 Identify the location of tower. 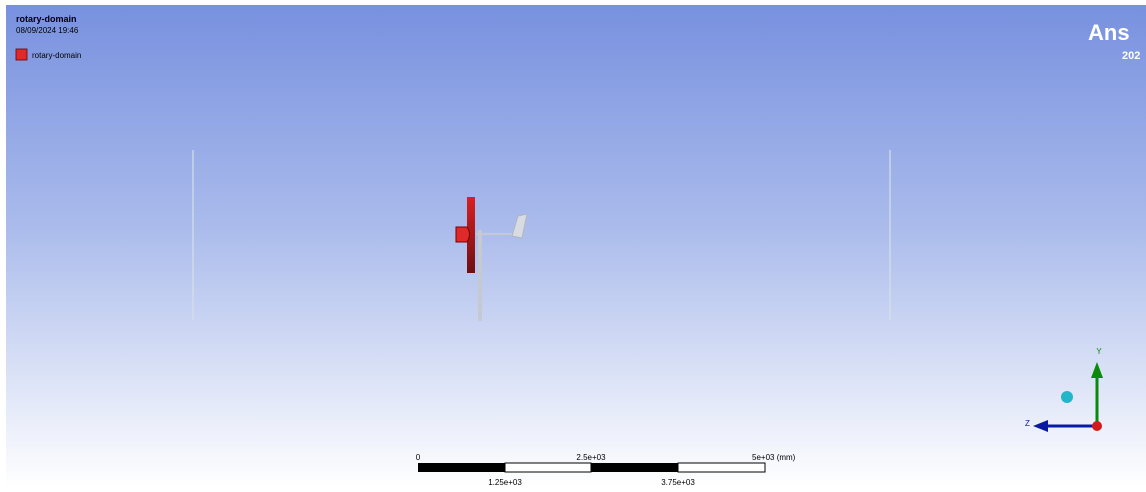
(480, 275).